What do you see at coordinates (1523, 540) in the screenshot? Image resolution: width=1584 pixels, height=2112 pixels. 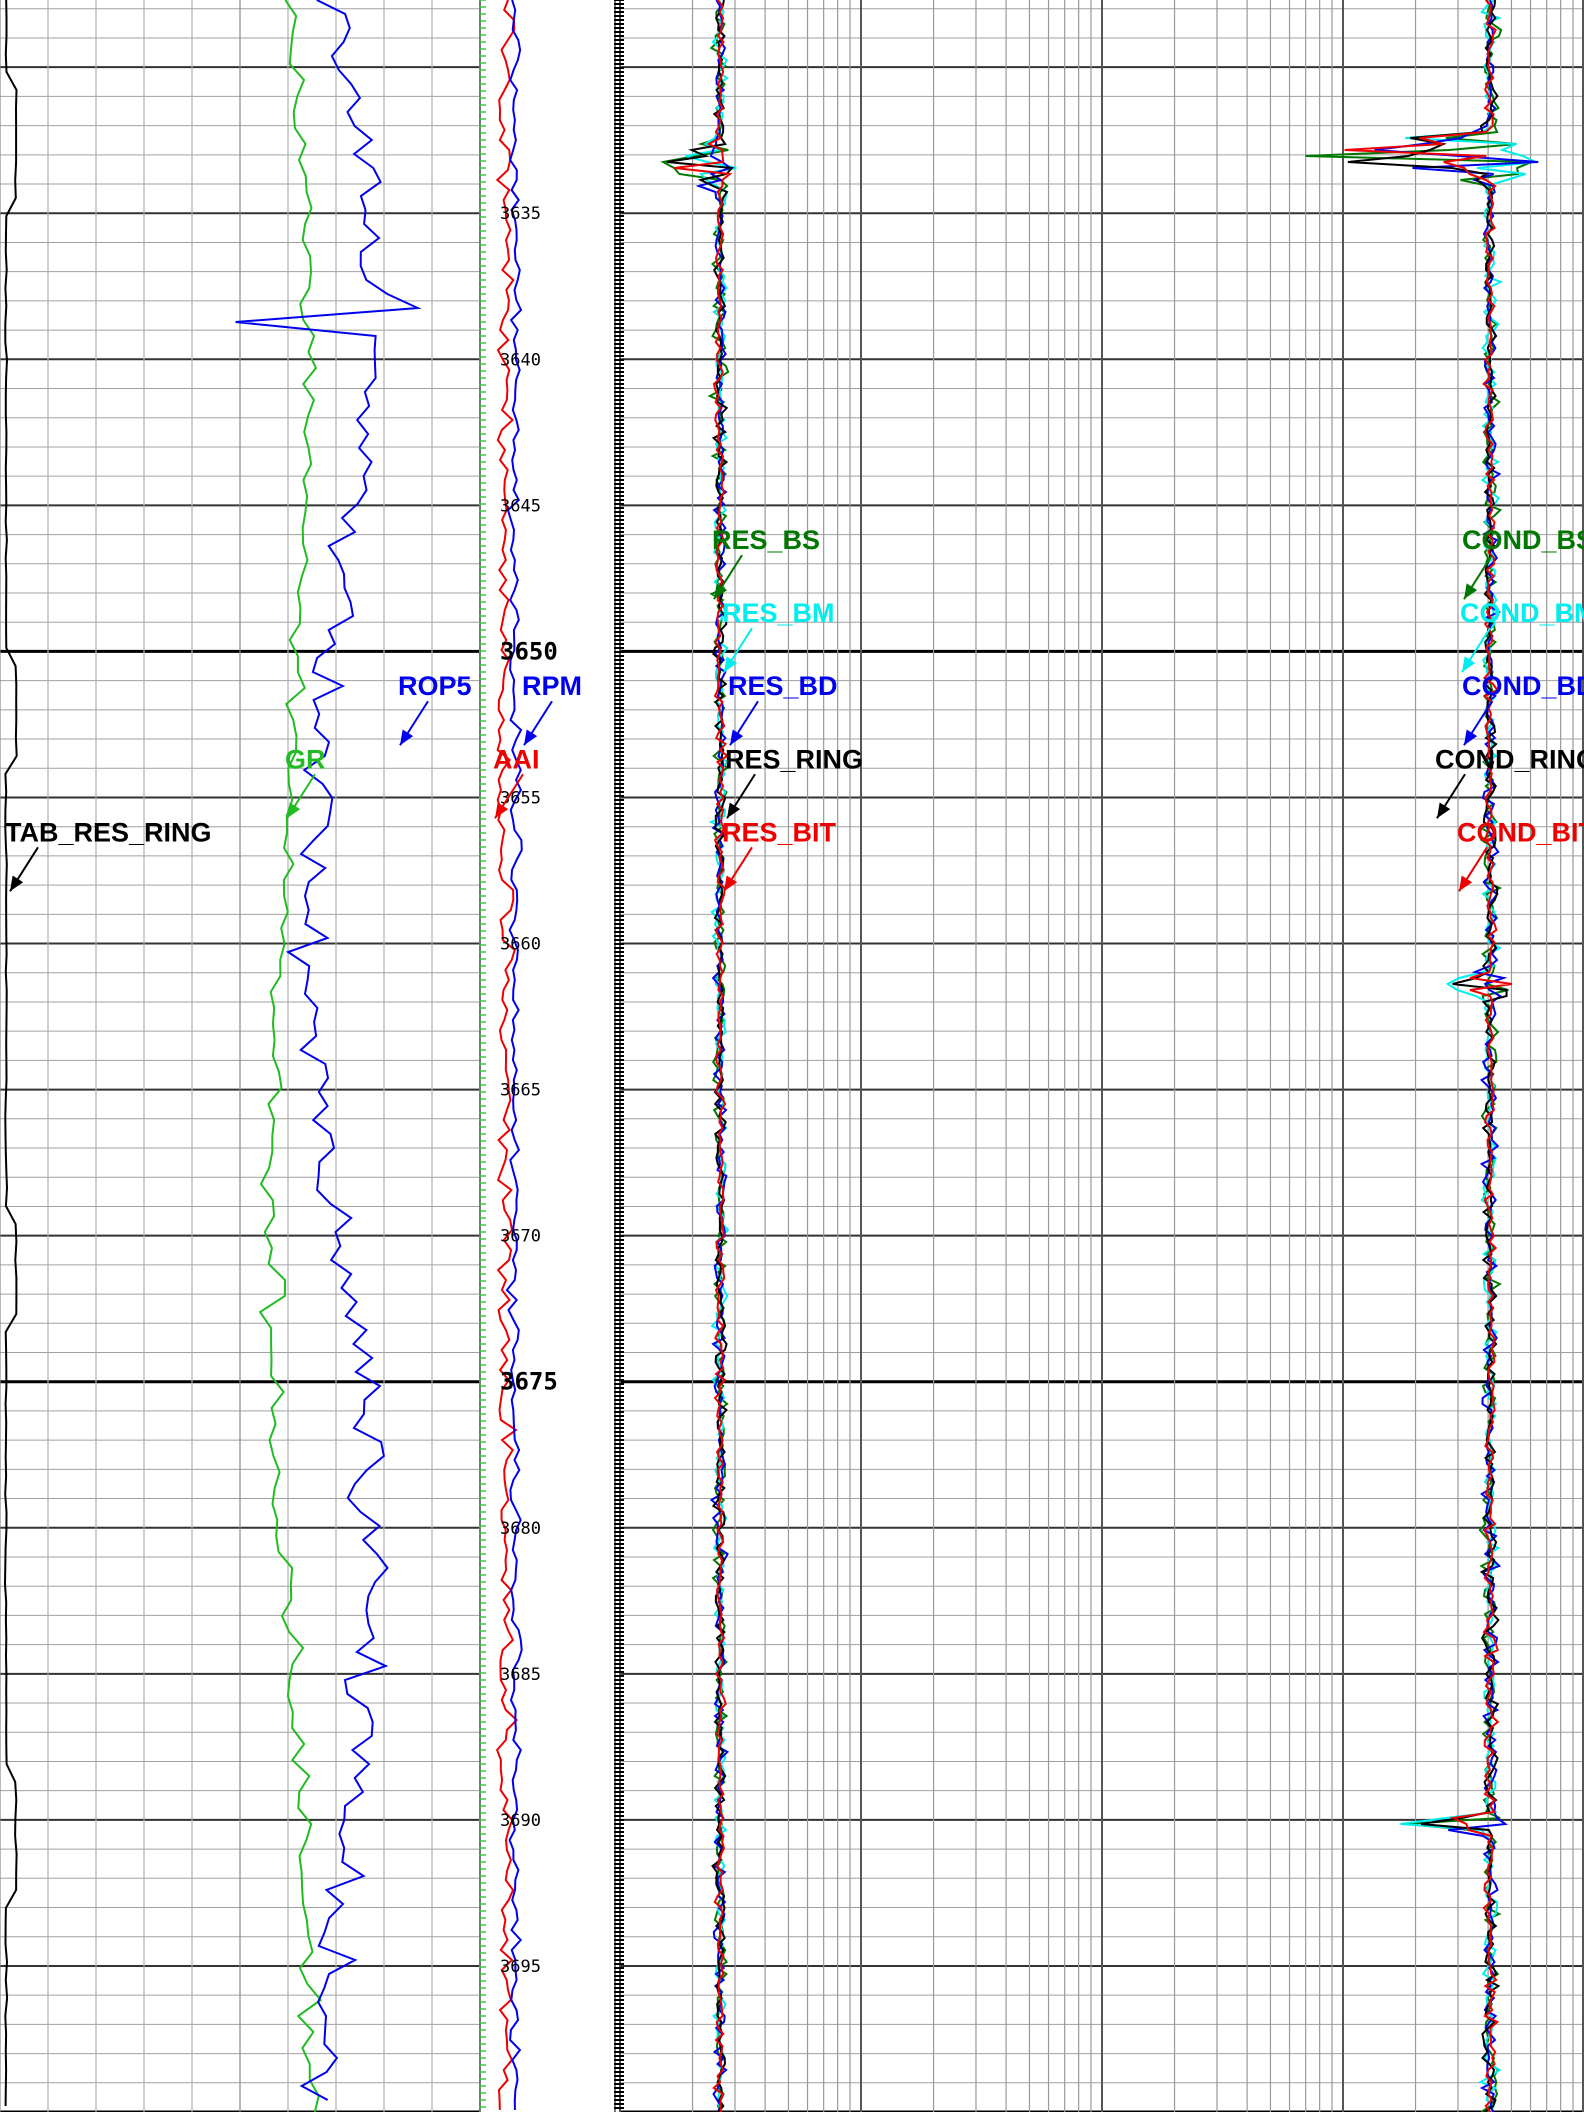 I see `curve-label-cond-bs: COND_BS` at bounding box center [1523, 540].